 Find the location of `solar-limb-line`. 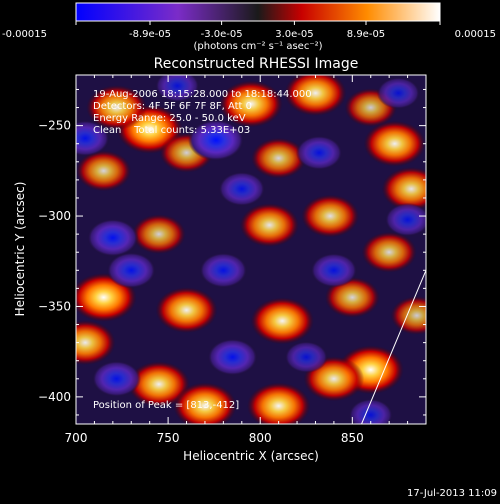

solar-limb-line is located at coordinates (394, 347).